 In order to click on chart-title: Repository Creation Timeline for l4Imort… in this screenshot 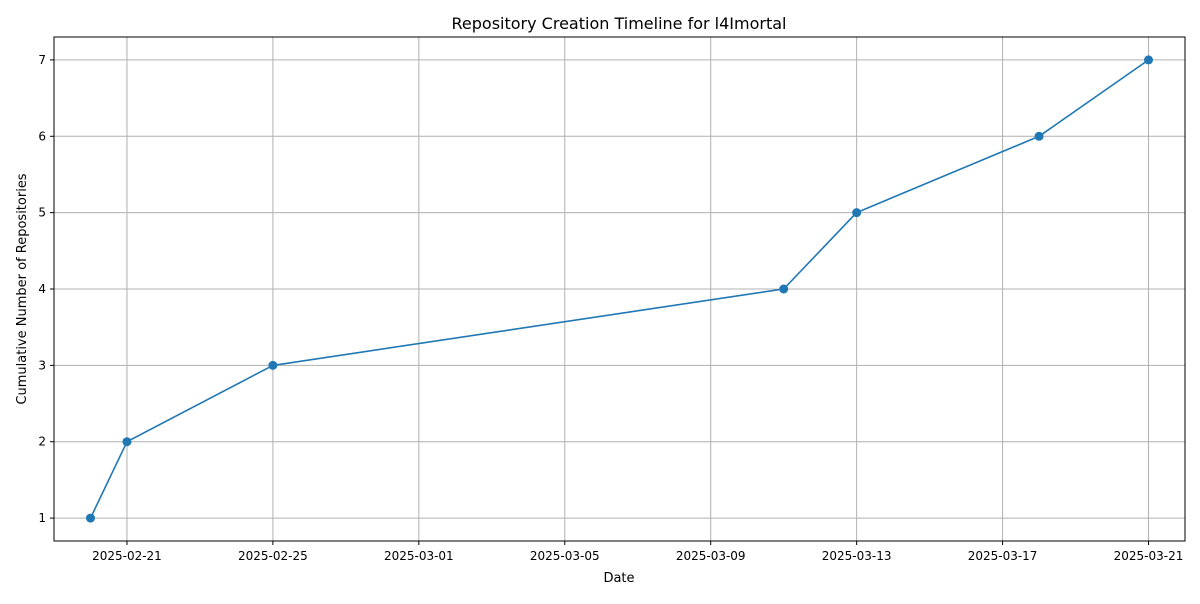, I will do `click(619, 23)`.